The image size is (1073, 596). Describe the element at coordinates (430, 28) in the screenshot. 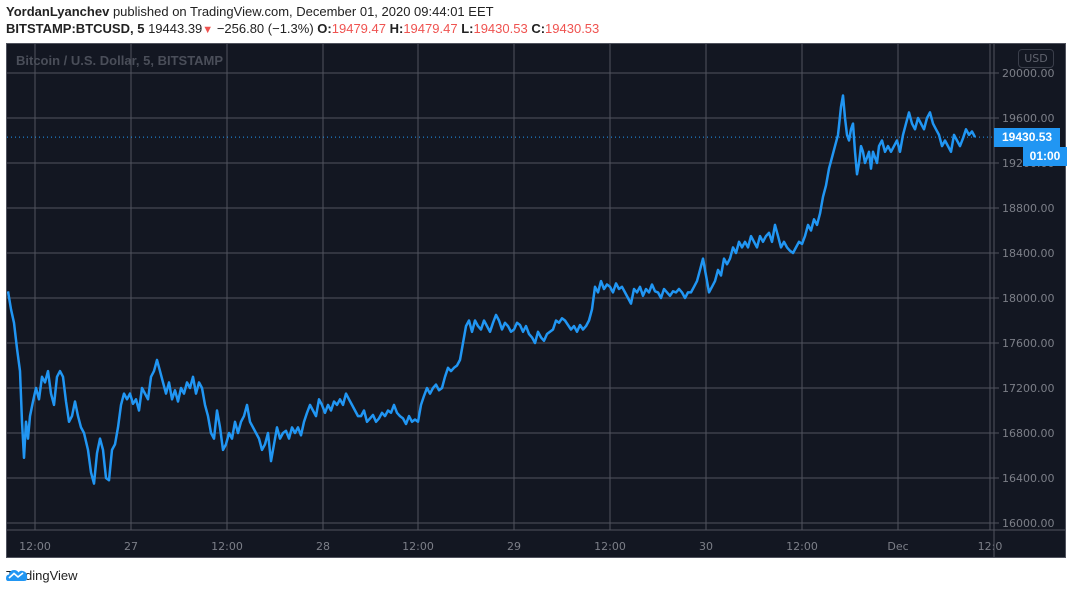

I see `high-value: 19479.47` at that location.